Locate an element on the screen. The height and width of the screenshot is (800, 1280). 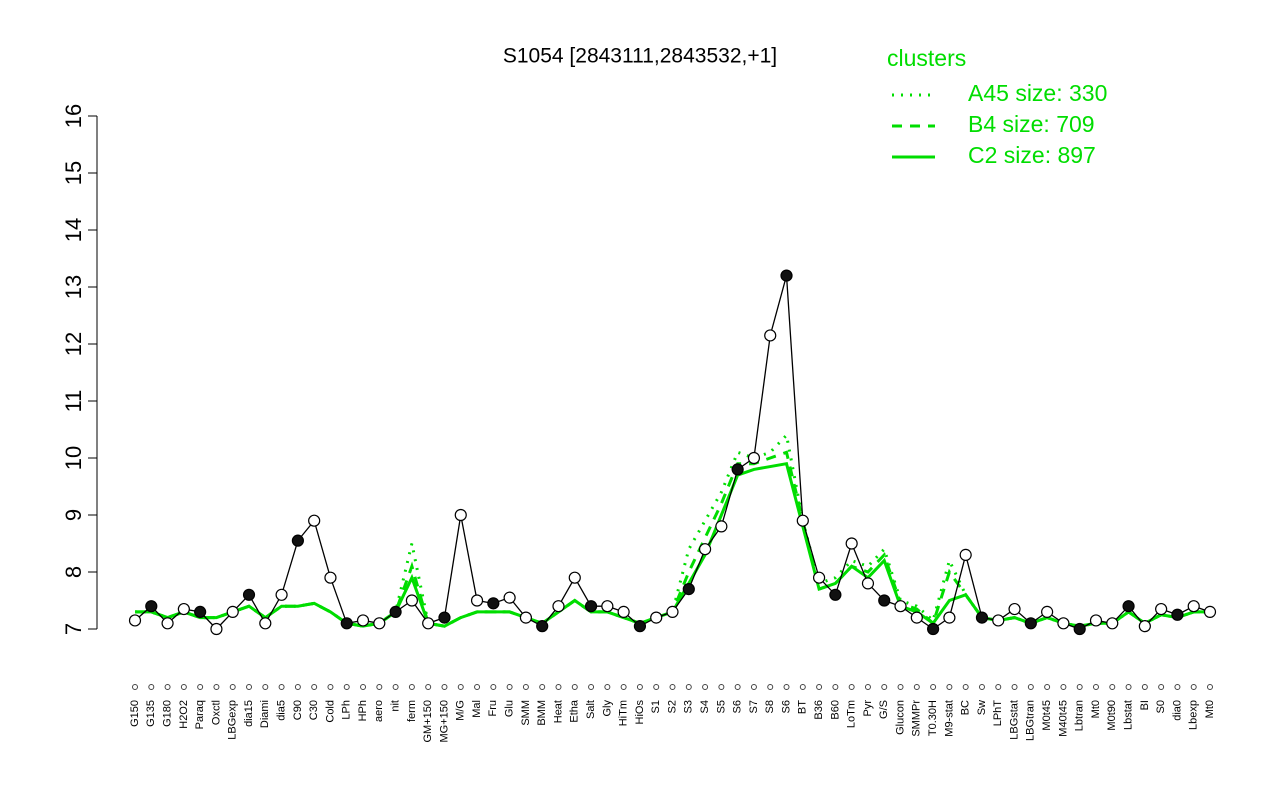
x-tick-label: nit is located at coordinates (396, 706).